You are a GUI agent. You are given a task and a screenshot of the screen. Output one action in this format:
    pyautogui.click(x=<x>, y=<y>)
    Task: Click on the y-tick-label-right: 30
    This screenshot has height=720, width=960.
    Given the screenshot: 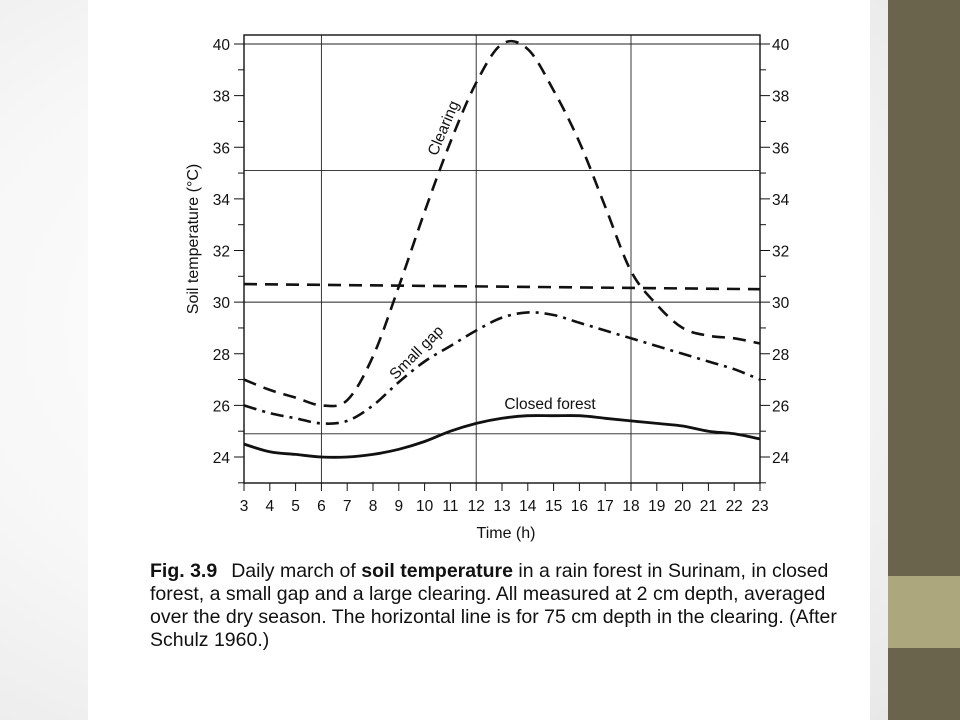 What is the action you would take?
    pyautogui.click(x=781, y=303)
    